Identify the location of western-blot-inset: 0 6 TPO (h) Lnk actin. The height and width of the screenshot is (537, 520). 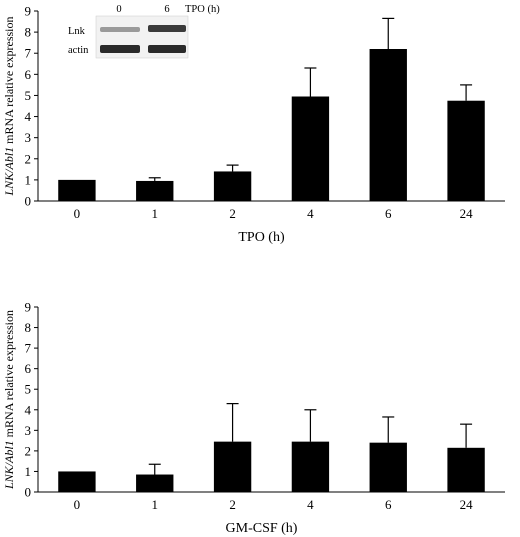
(141, 33).